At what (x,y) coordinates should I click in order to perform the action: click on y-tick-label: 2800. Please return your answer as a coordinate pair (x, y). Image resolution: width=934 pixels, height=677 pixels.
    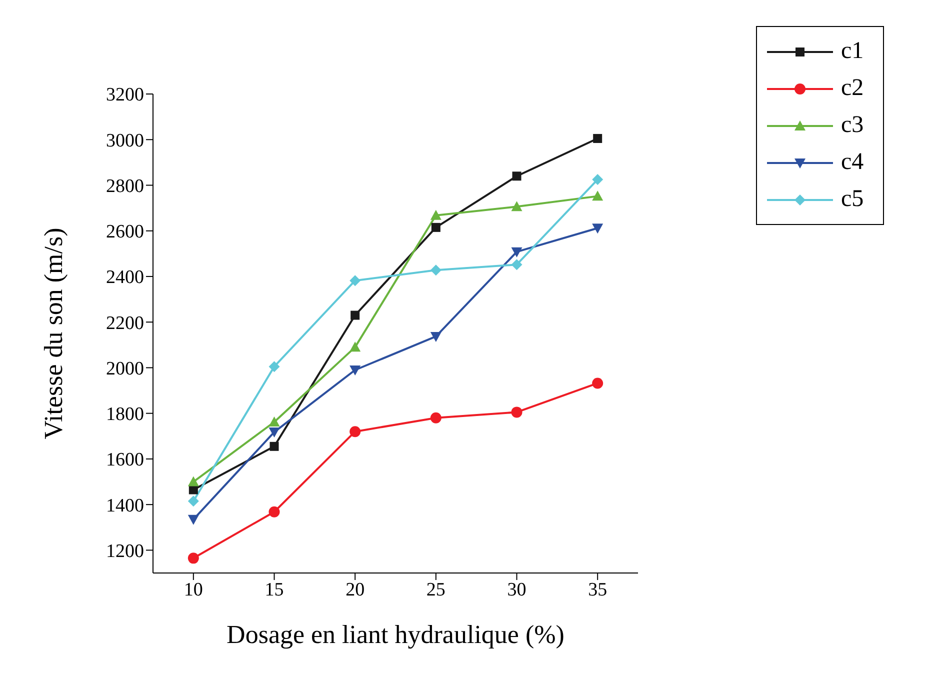
    Looking at the image, I should click on (125, 186).